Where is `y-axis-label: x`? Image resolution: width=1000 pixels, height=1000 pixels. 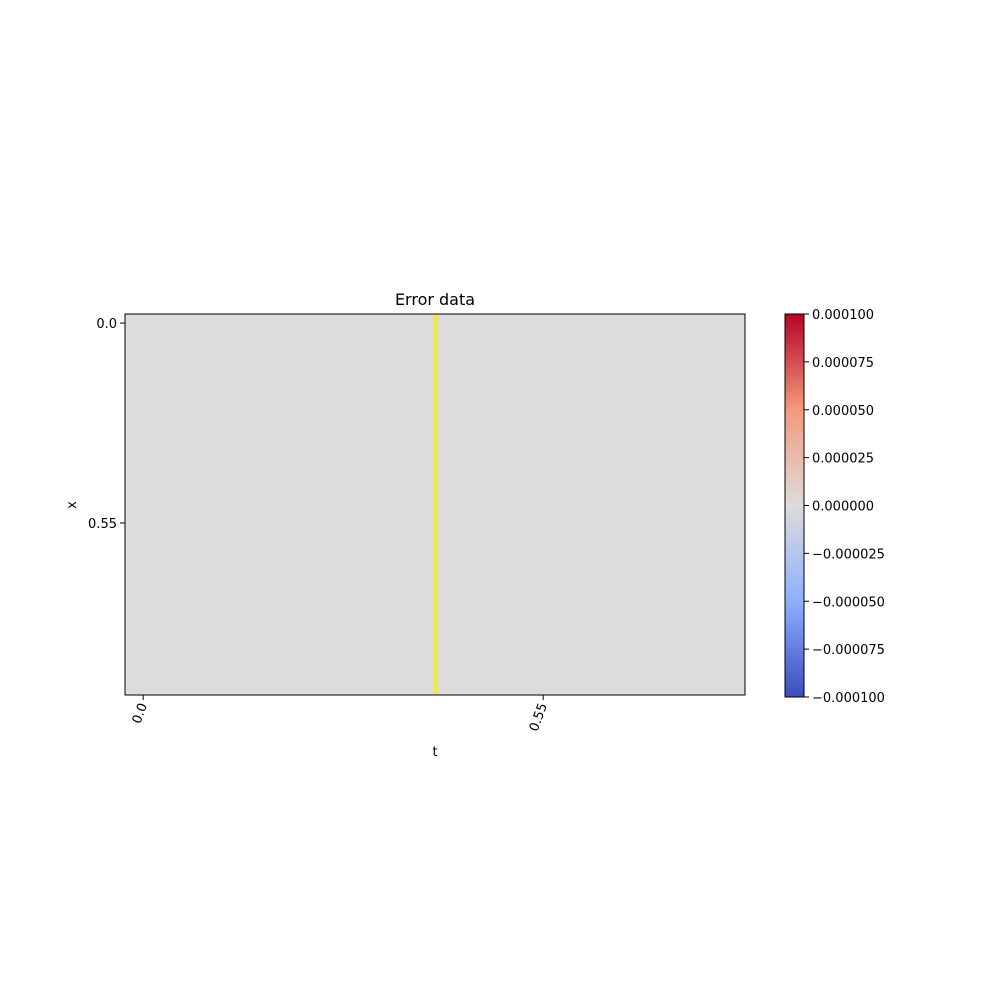
y-axis-label: x is located at coordinates (72, 505).